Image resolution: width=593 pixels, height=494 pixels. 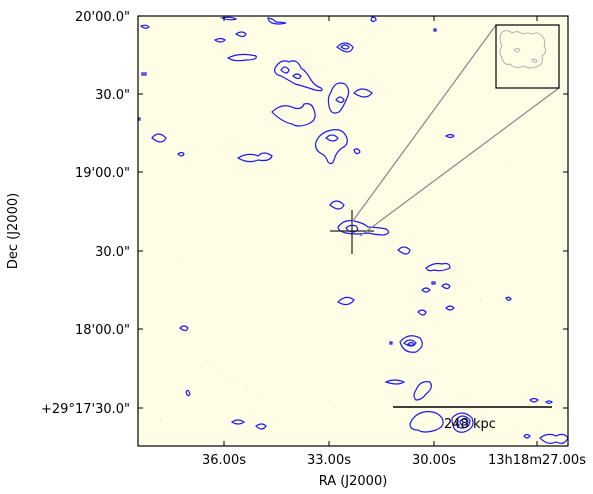 I want to click on scale-bar-label: 248 kpc, so click(x=470, y=424).